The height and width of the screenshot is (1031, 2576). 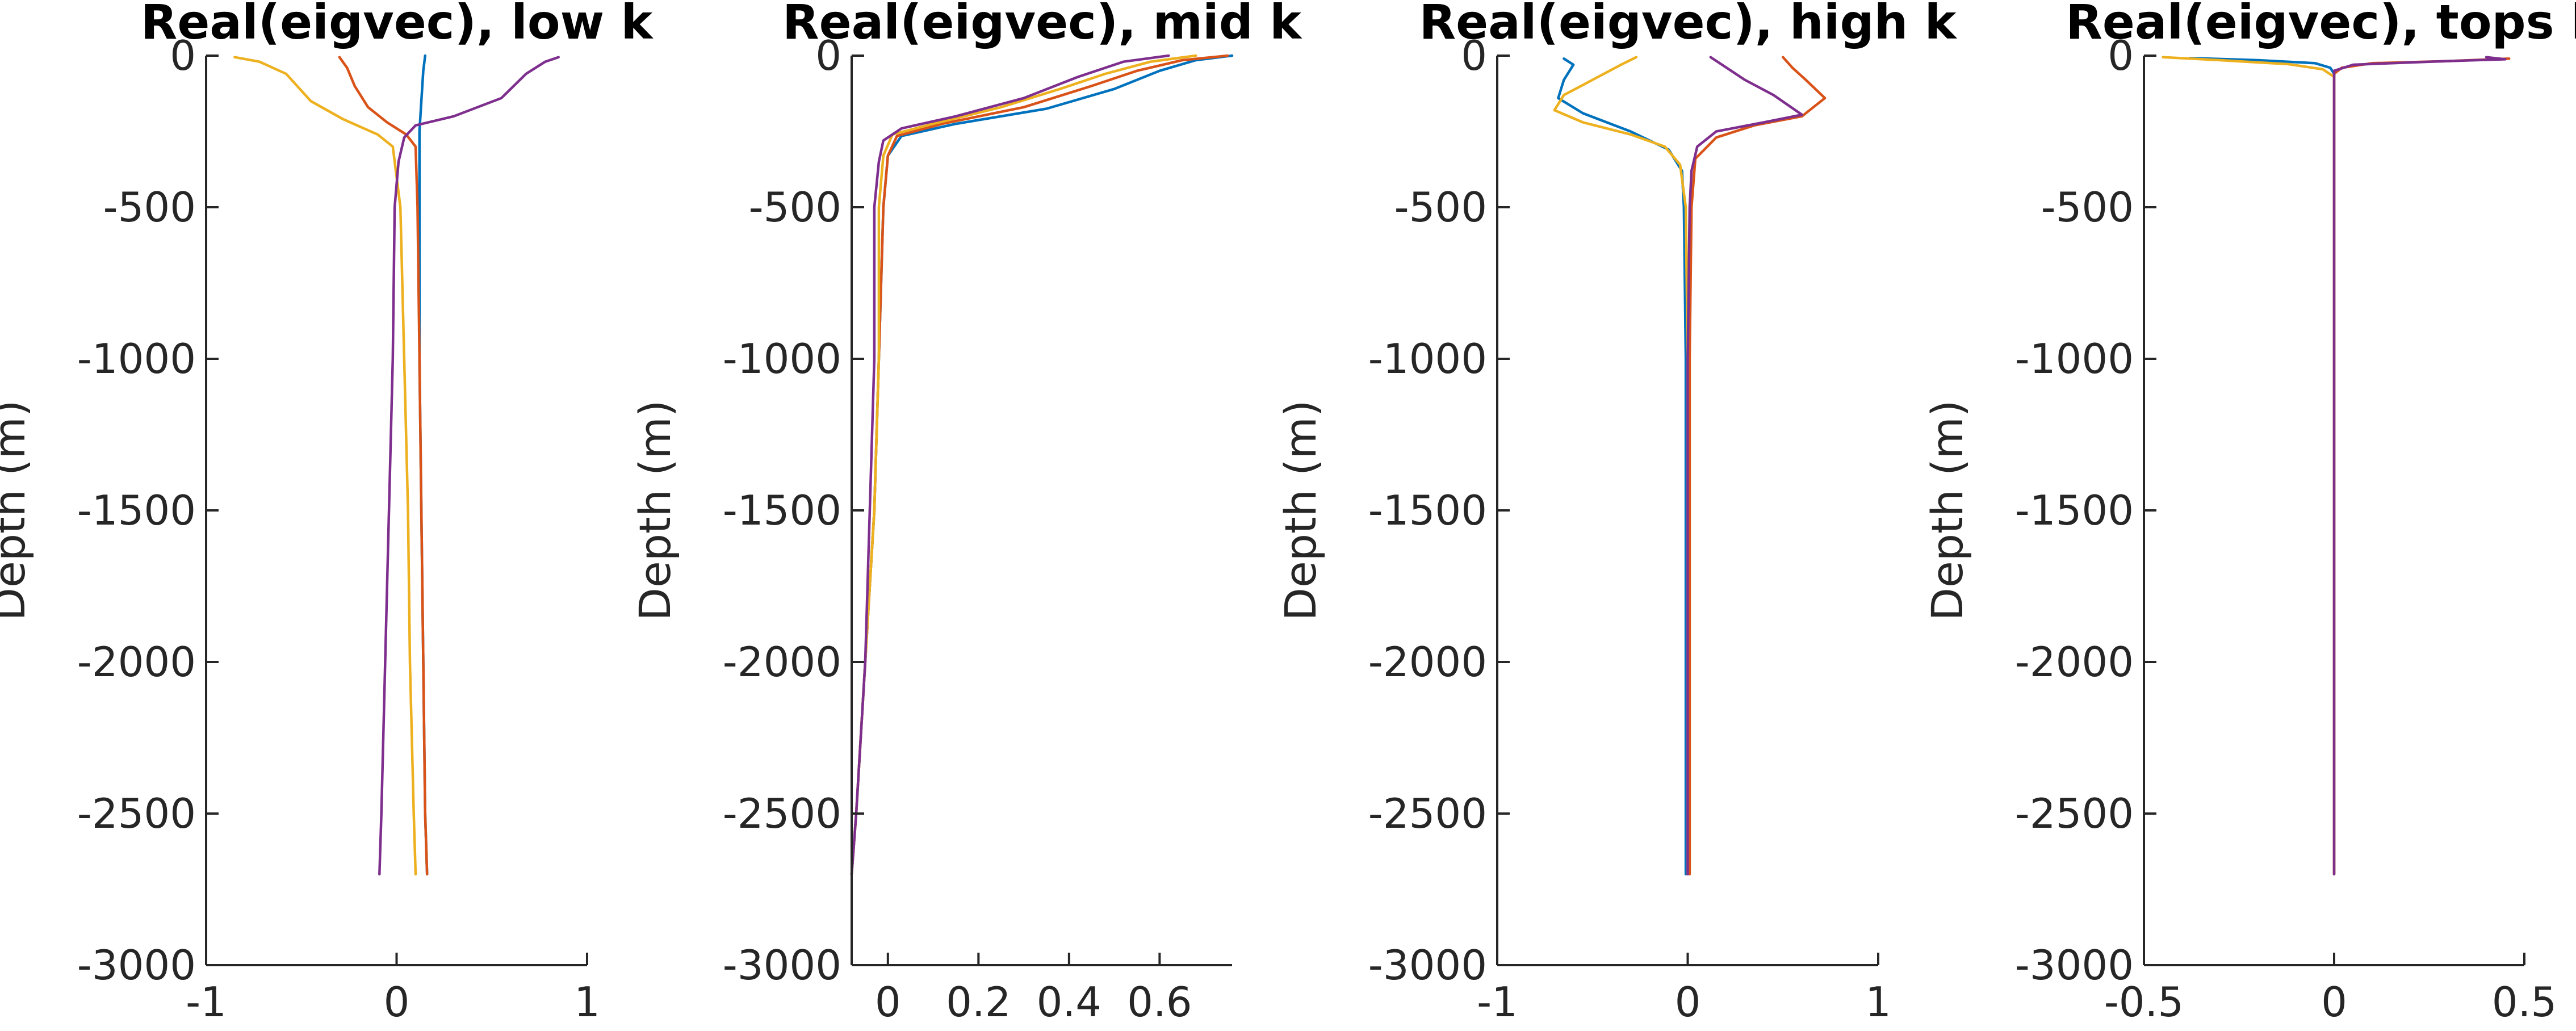 I want to click on x-tick-label: -0.5, so click(x=2144, y=1002).